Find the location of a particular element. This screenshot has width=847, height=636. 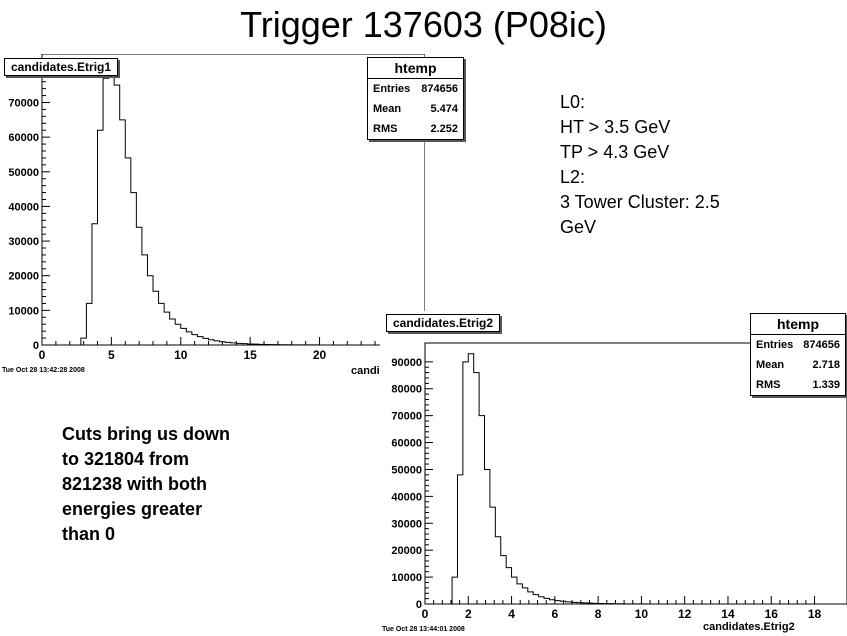

stats-mean-row: Mean 5.474 is located at coordinates (415, 109).